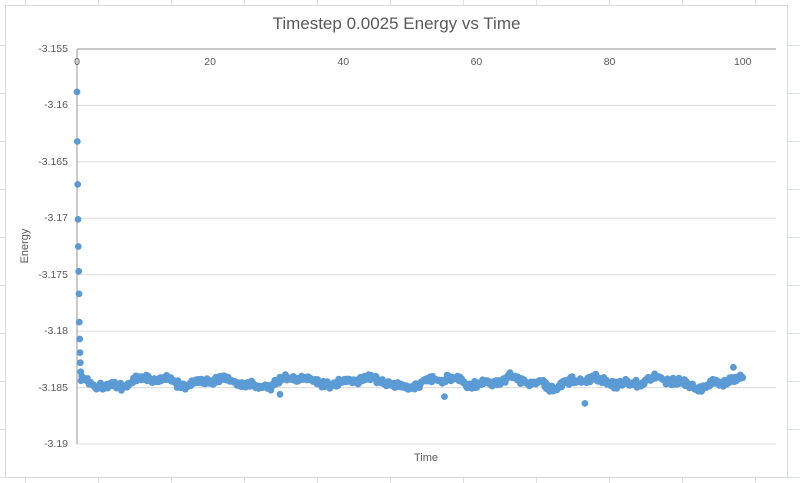  What do you see at coordinates (56, 444) in the screenshot?
I see `y-tick-label: -3.19` at bounding box center [56, 444].